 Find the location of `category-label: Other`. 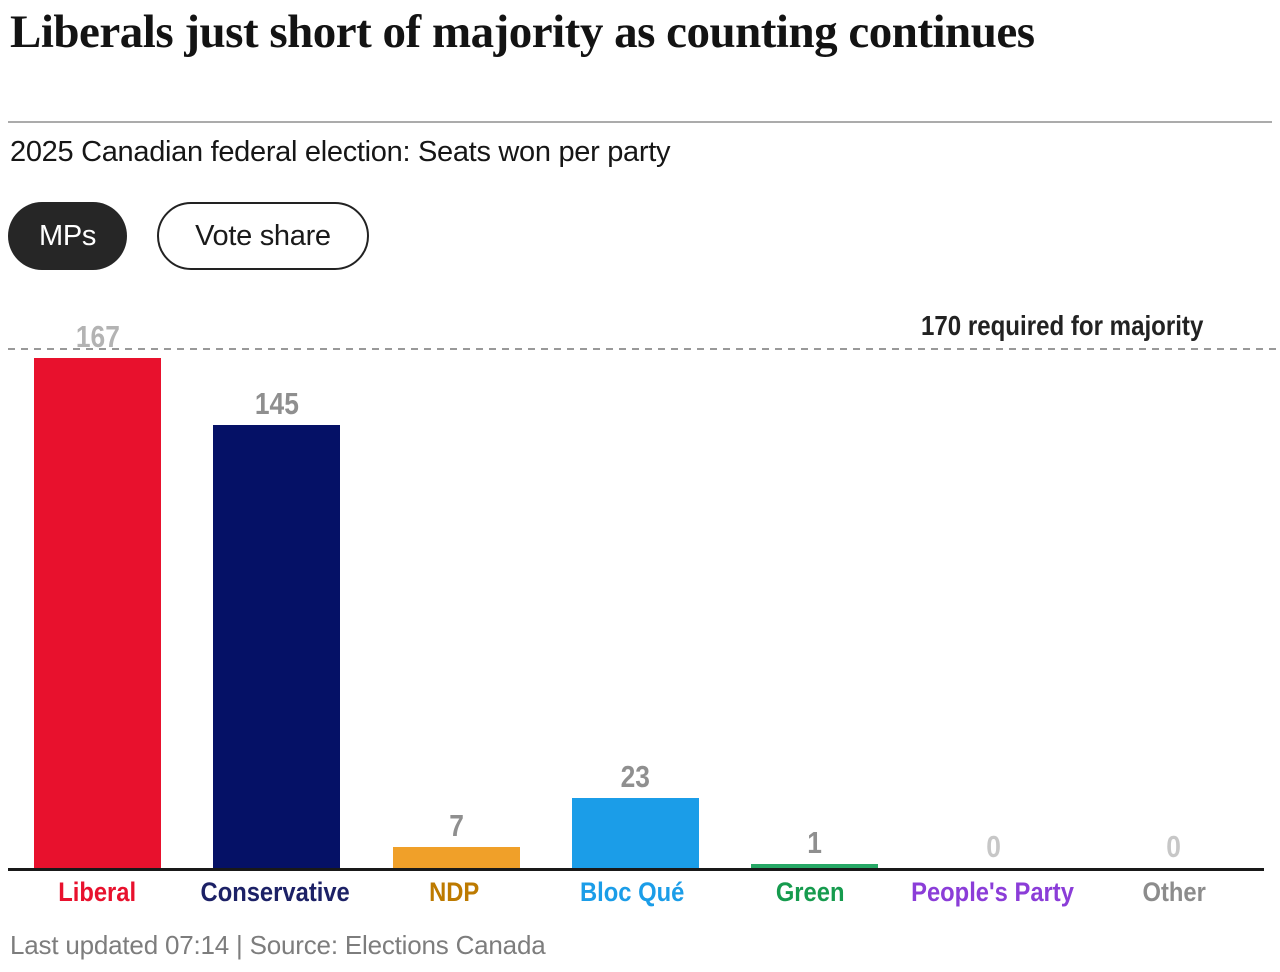

category-label: Other is located at coordinates (1174, 892).